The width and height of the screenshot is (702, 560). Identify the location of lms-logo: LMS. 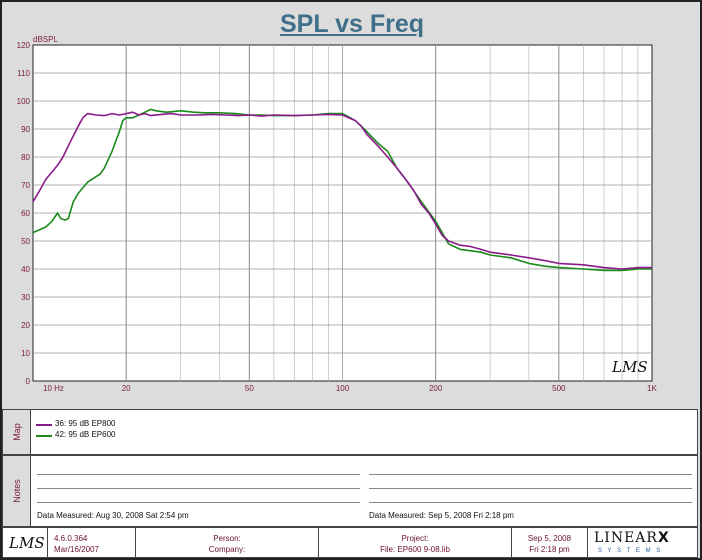
(629, 367).